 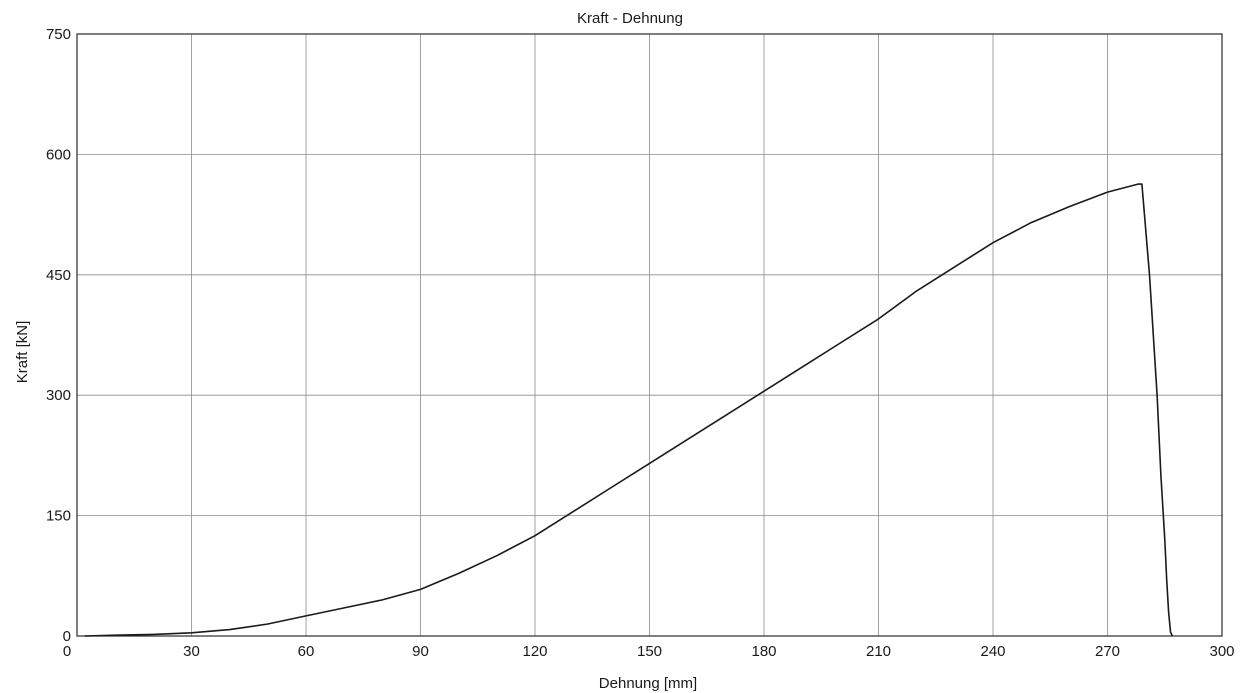 I want to click on x-tick-label: 180, so click(x=763, y=651).